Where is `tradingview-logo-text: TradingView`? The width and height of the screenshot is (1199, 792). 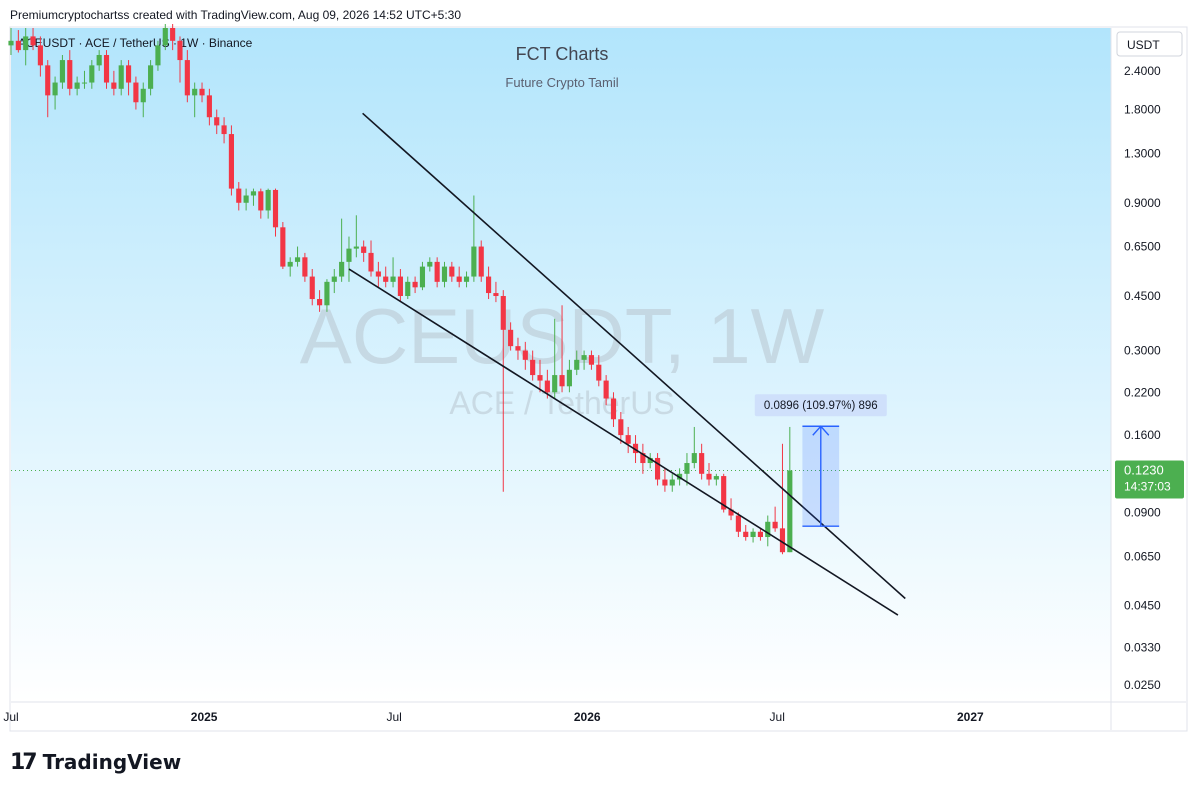 tradingview-logo-text: TradingView is located at coordinates (112, 762).